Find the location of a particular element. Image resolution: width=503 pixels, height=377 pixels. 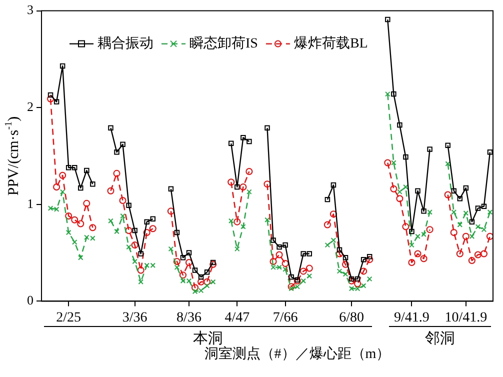

x-tick-label: 8/36 is located at coordinates (189, 318).